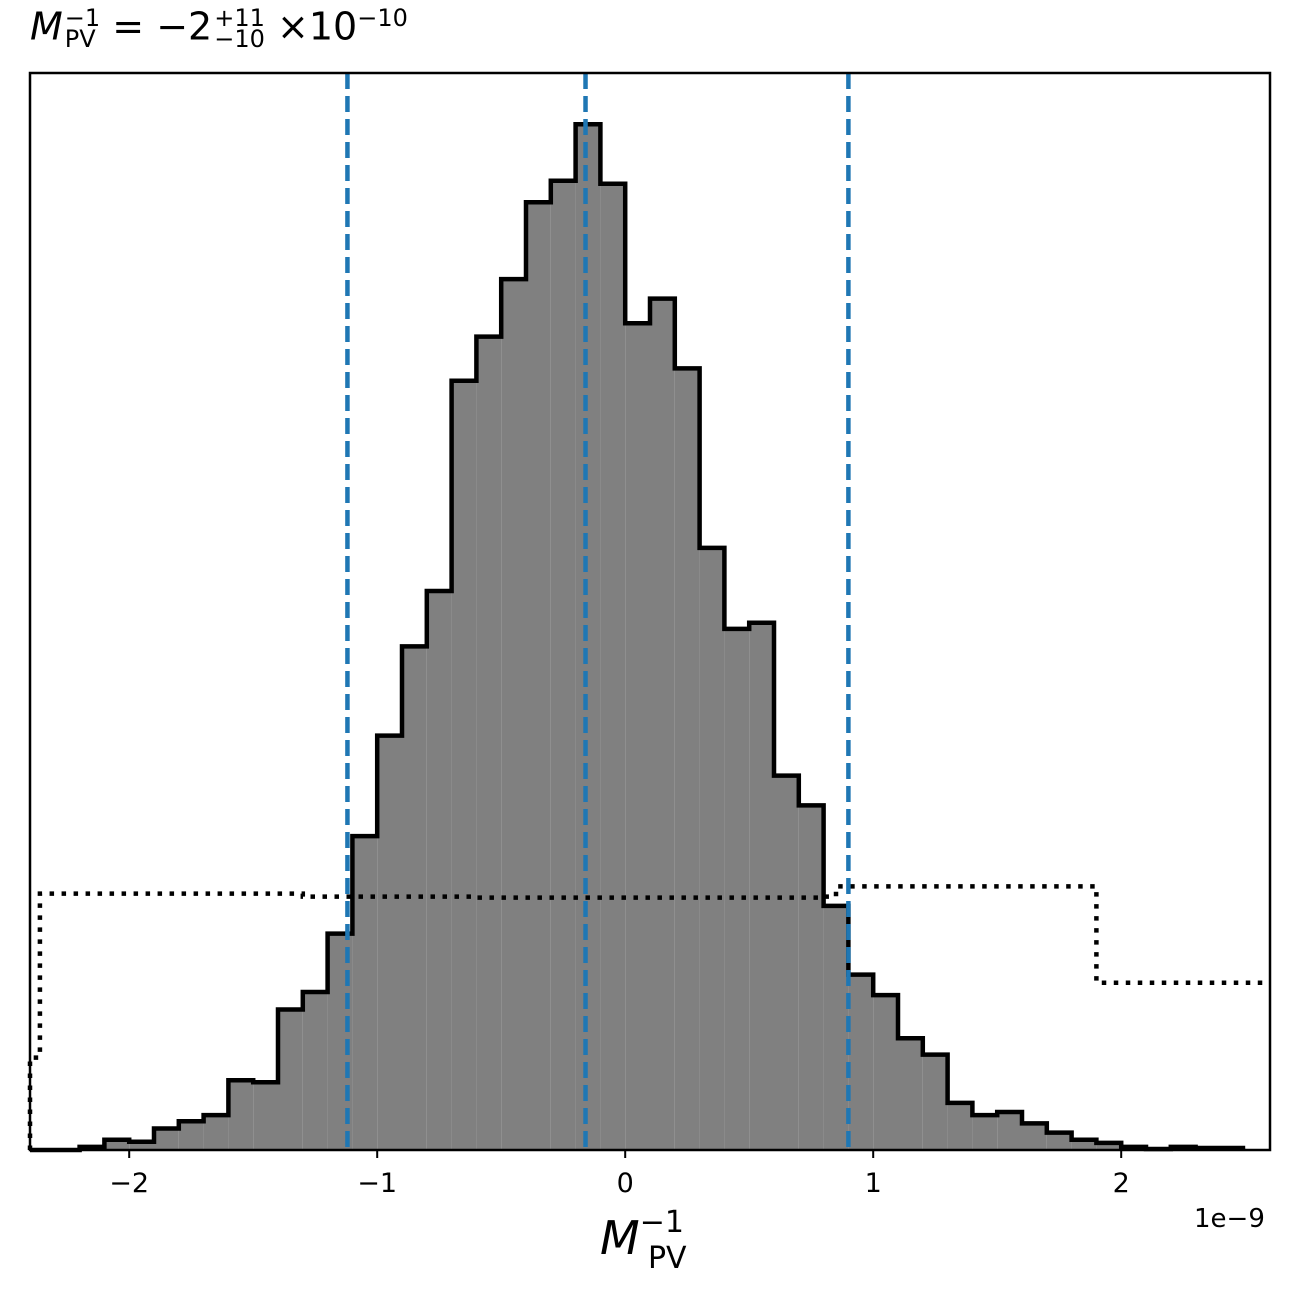 The width and height of the screenshot is (1289, 1293). I want to click on x-ticks: −2 −1 0 1 2, so click(619, 1174).